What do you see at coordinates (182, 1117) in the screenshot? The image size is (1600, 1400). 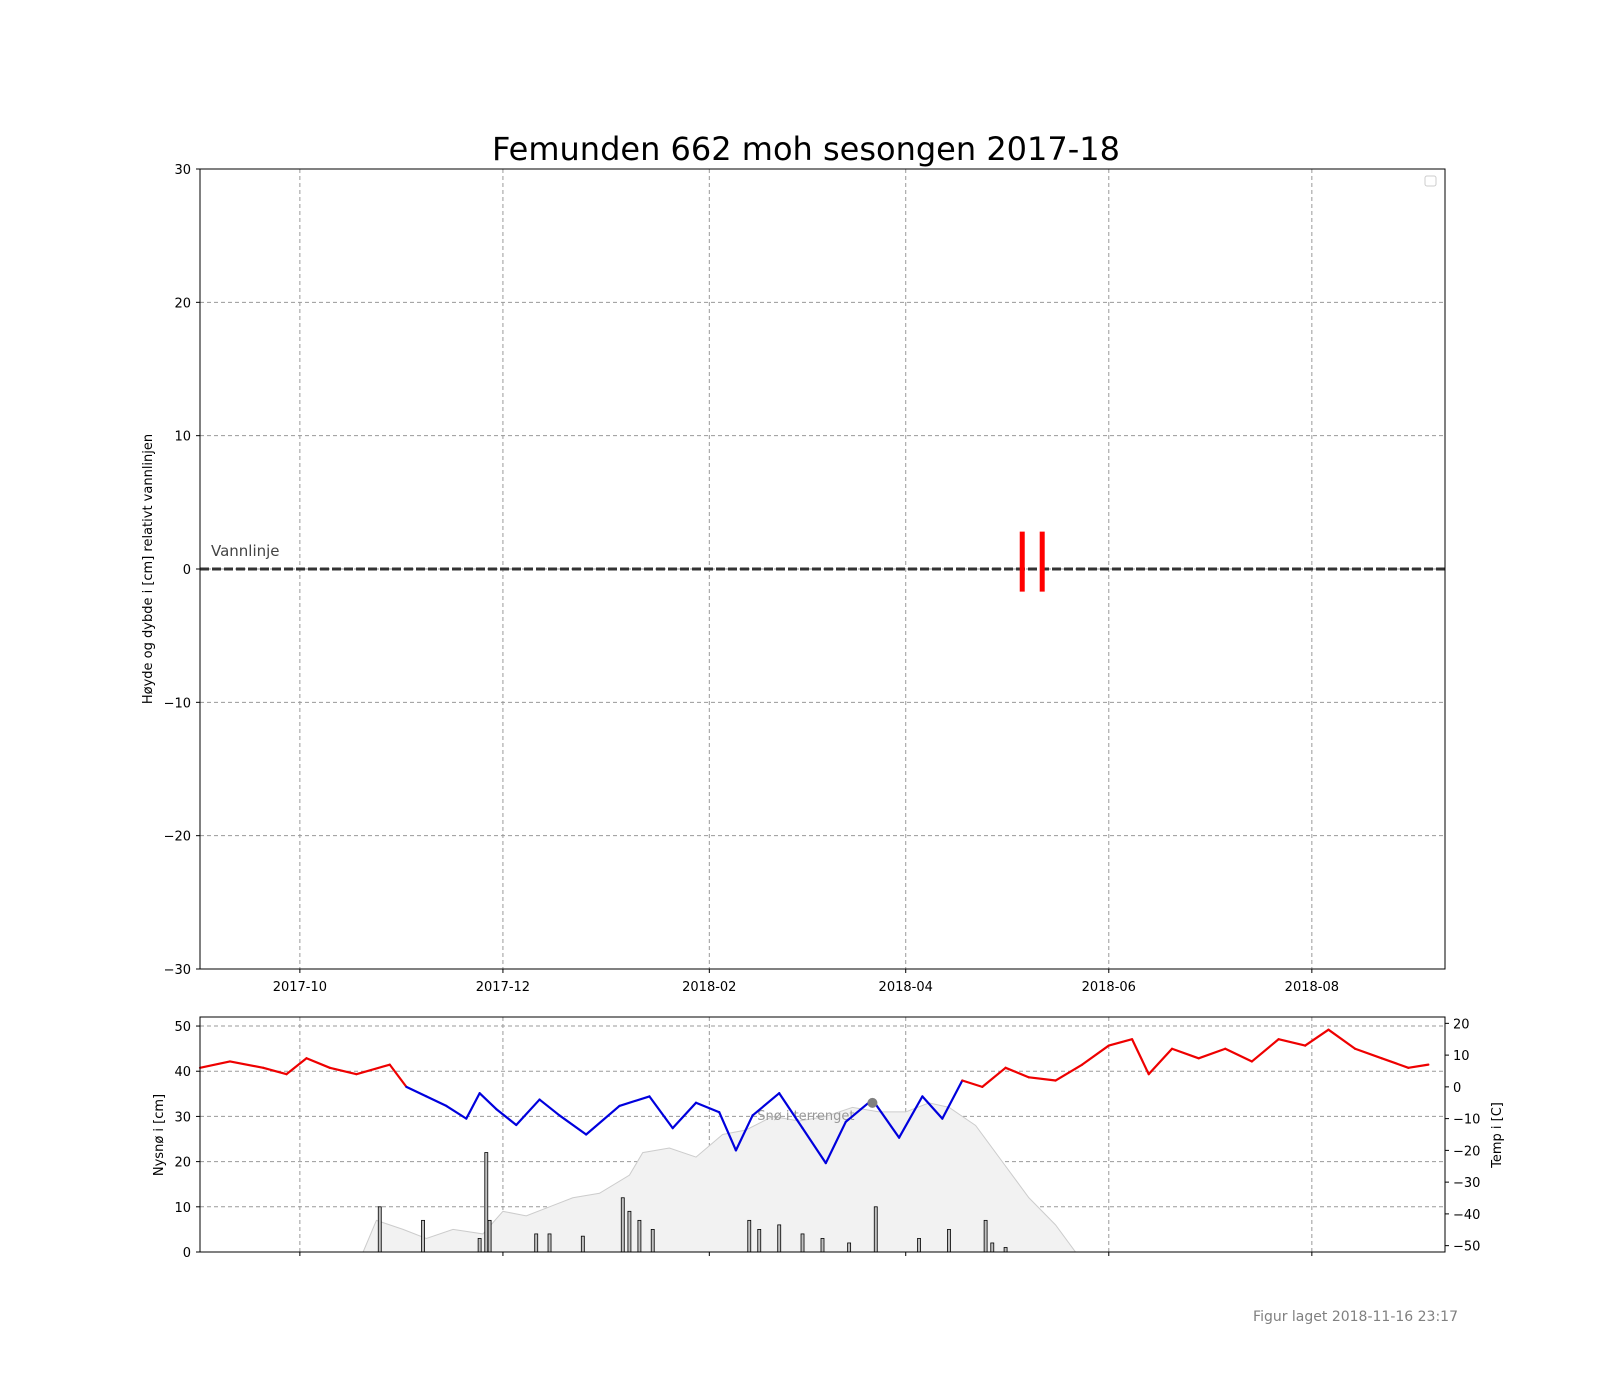 I see `lower-y-tick-label: 30` at bounding box center [182, 1117].